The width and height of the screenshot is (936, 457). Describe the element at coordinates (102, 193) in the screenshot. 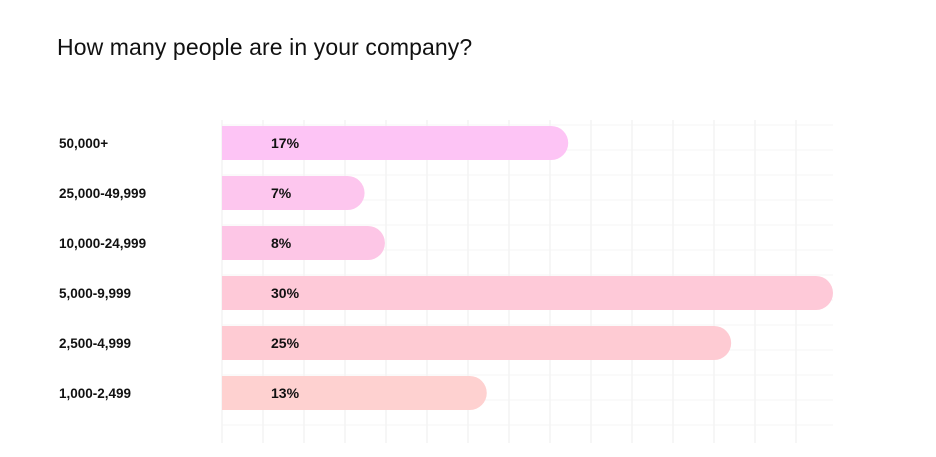

I see `category-label-1: 25,000-49,999` at that location.